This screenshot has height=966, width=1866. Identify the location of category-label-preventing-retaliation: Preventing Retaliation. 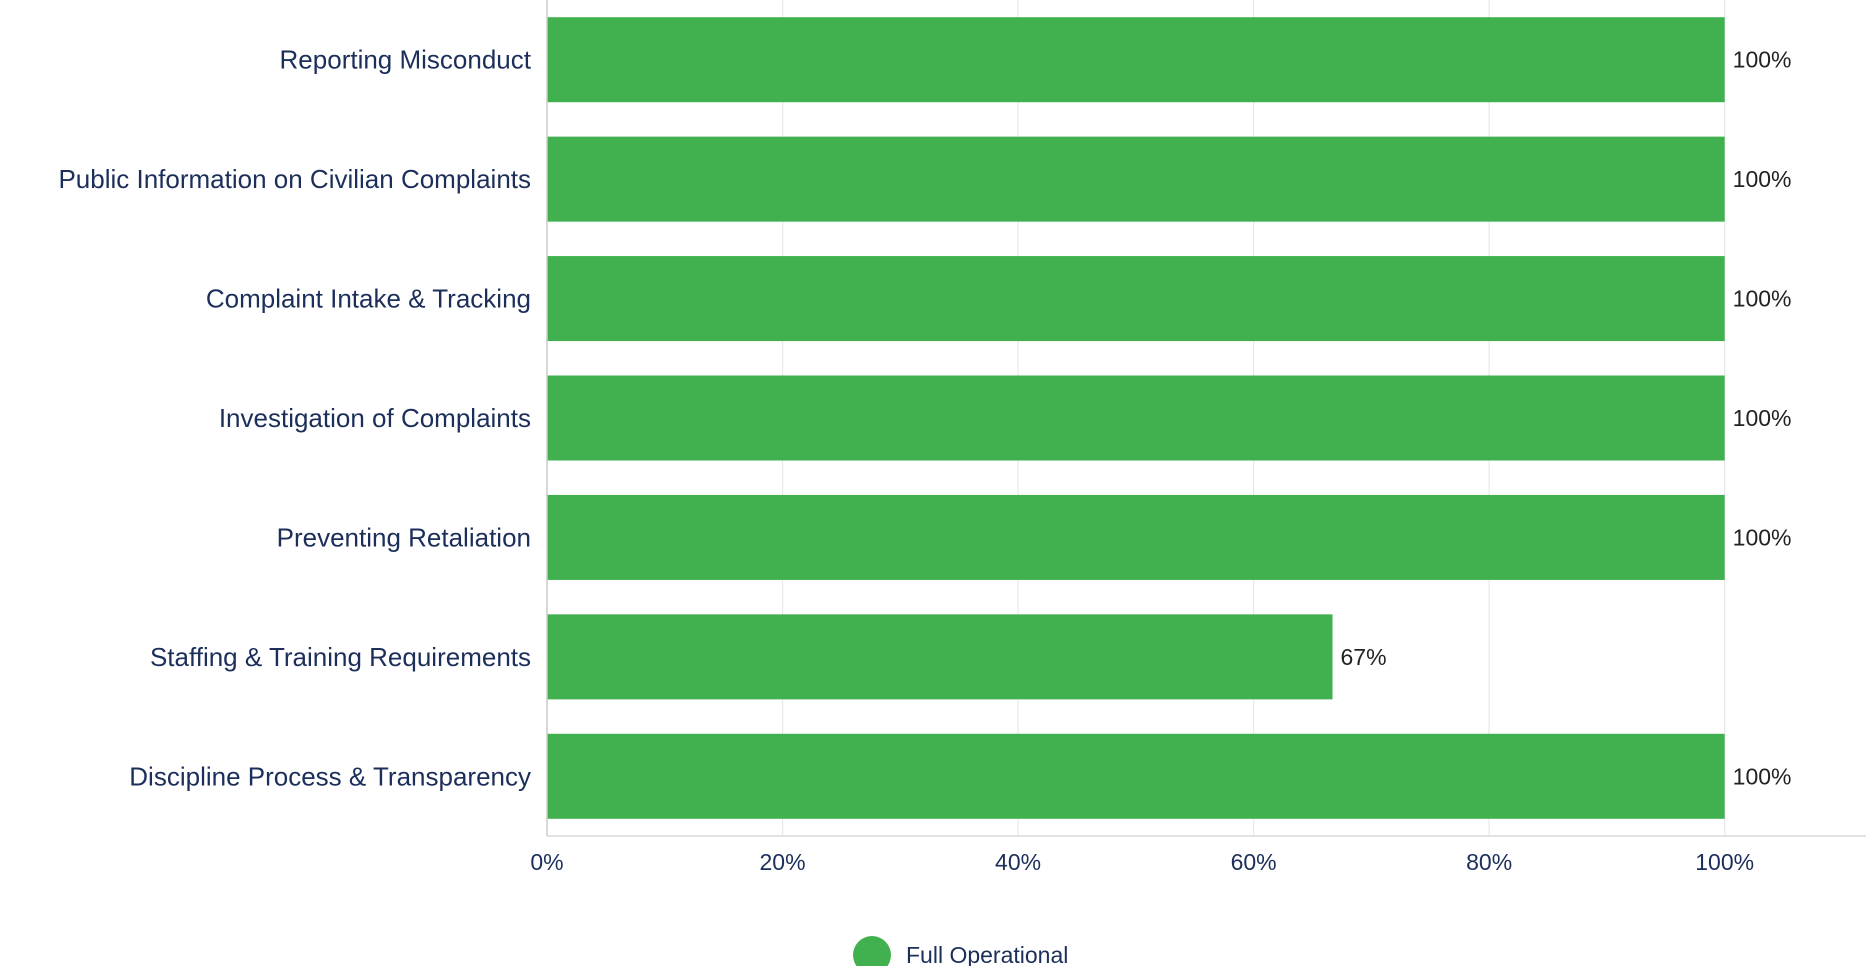
(404, 537).